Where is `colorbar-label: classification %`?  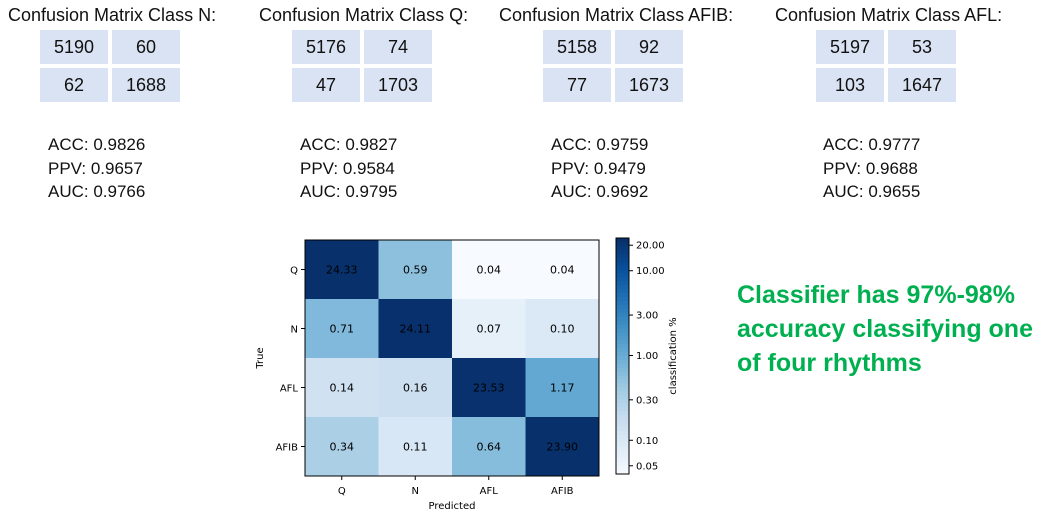
colorbar-label: classification % is located at coordinates (673, 355).